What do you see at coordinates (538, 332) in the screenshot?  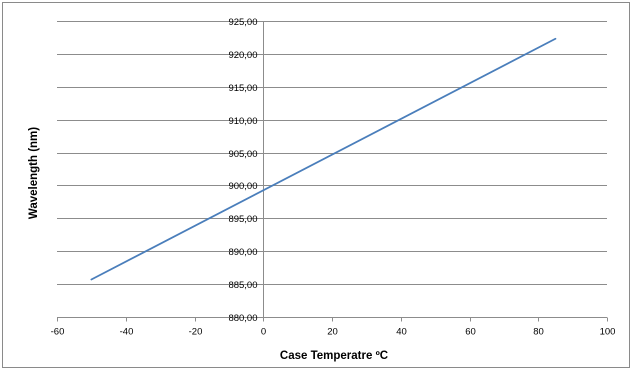 I see `x-tick-label: 80` at bounding box center [538, 332].